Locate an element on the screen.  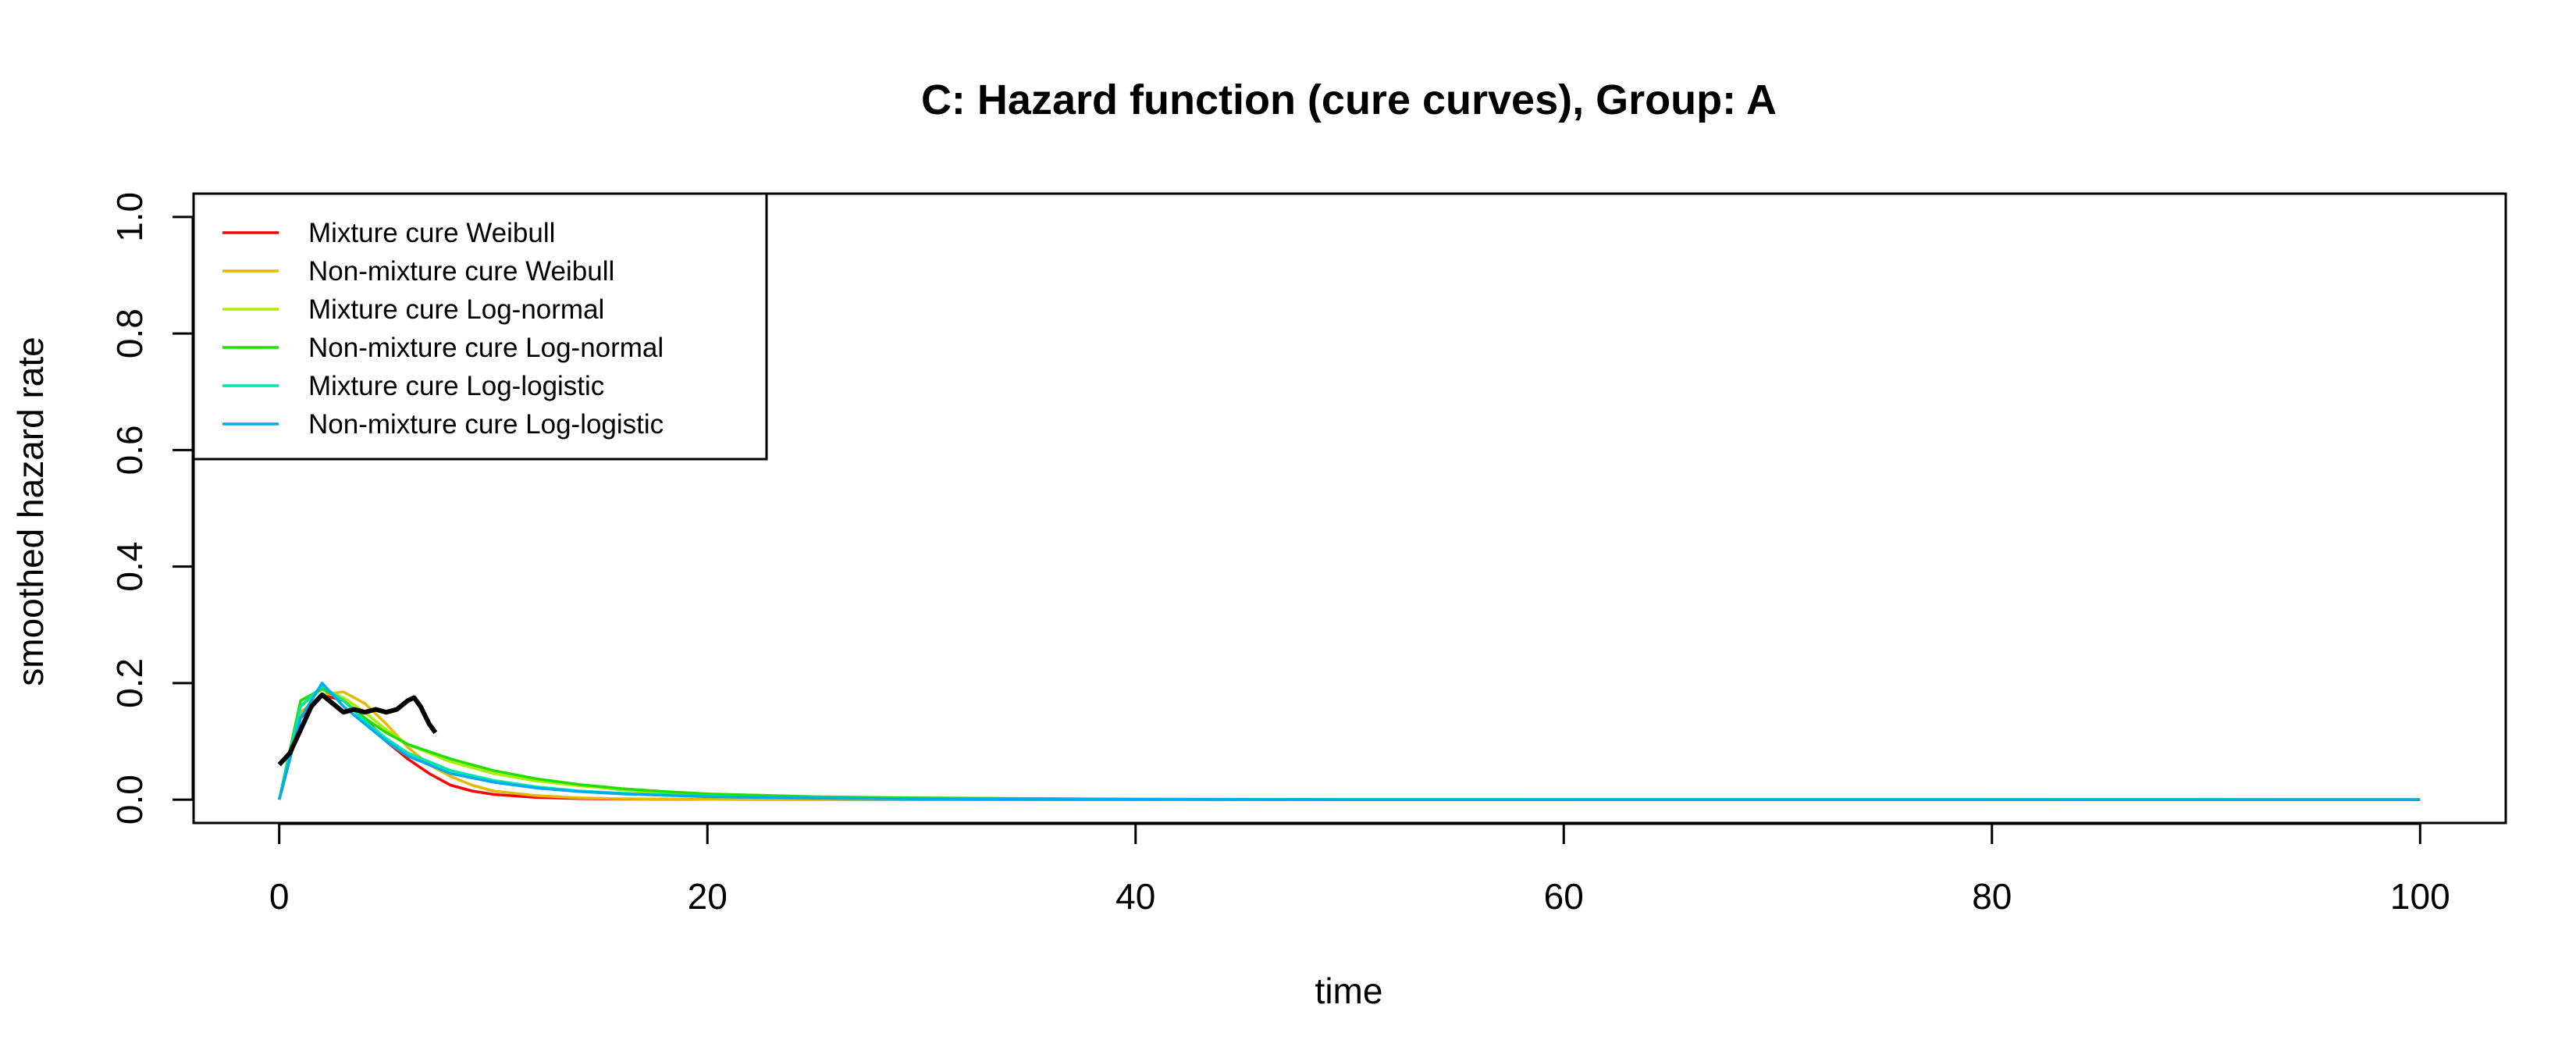
y-tick-label: 0.8 is located at coordinates (129, 333).